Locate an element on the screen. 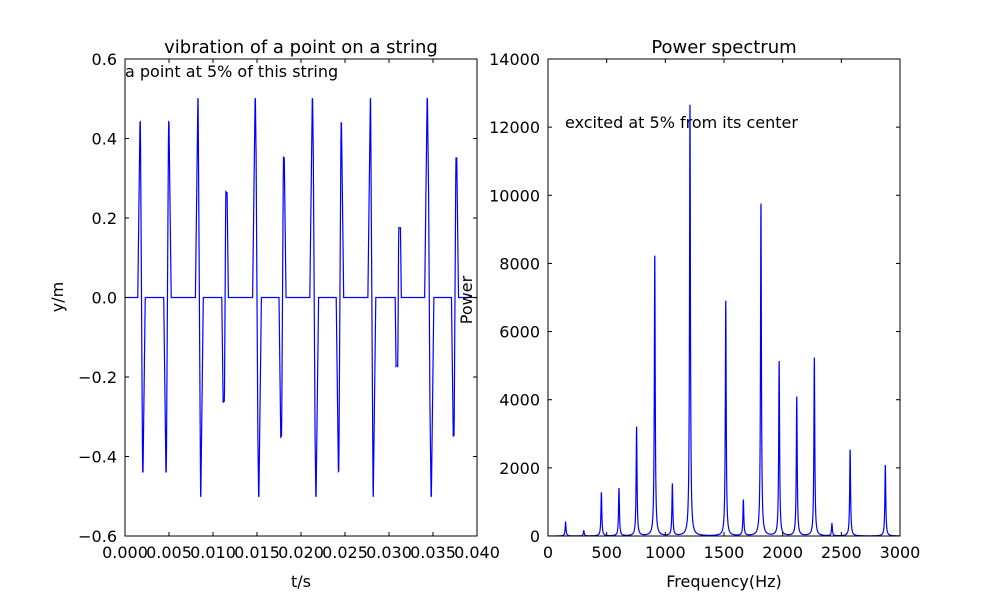 This screenshot has width=1000, height=596. power-spectrum-annotation: excited at 5% from its center is located at coordinates (681, 122).